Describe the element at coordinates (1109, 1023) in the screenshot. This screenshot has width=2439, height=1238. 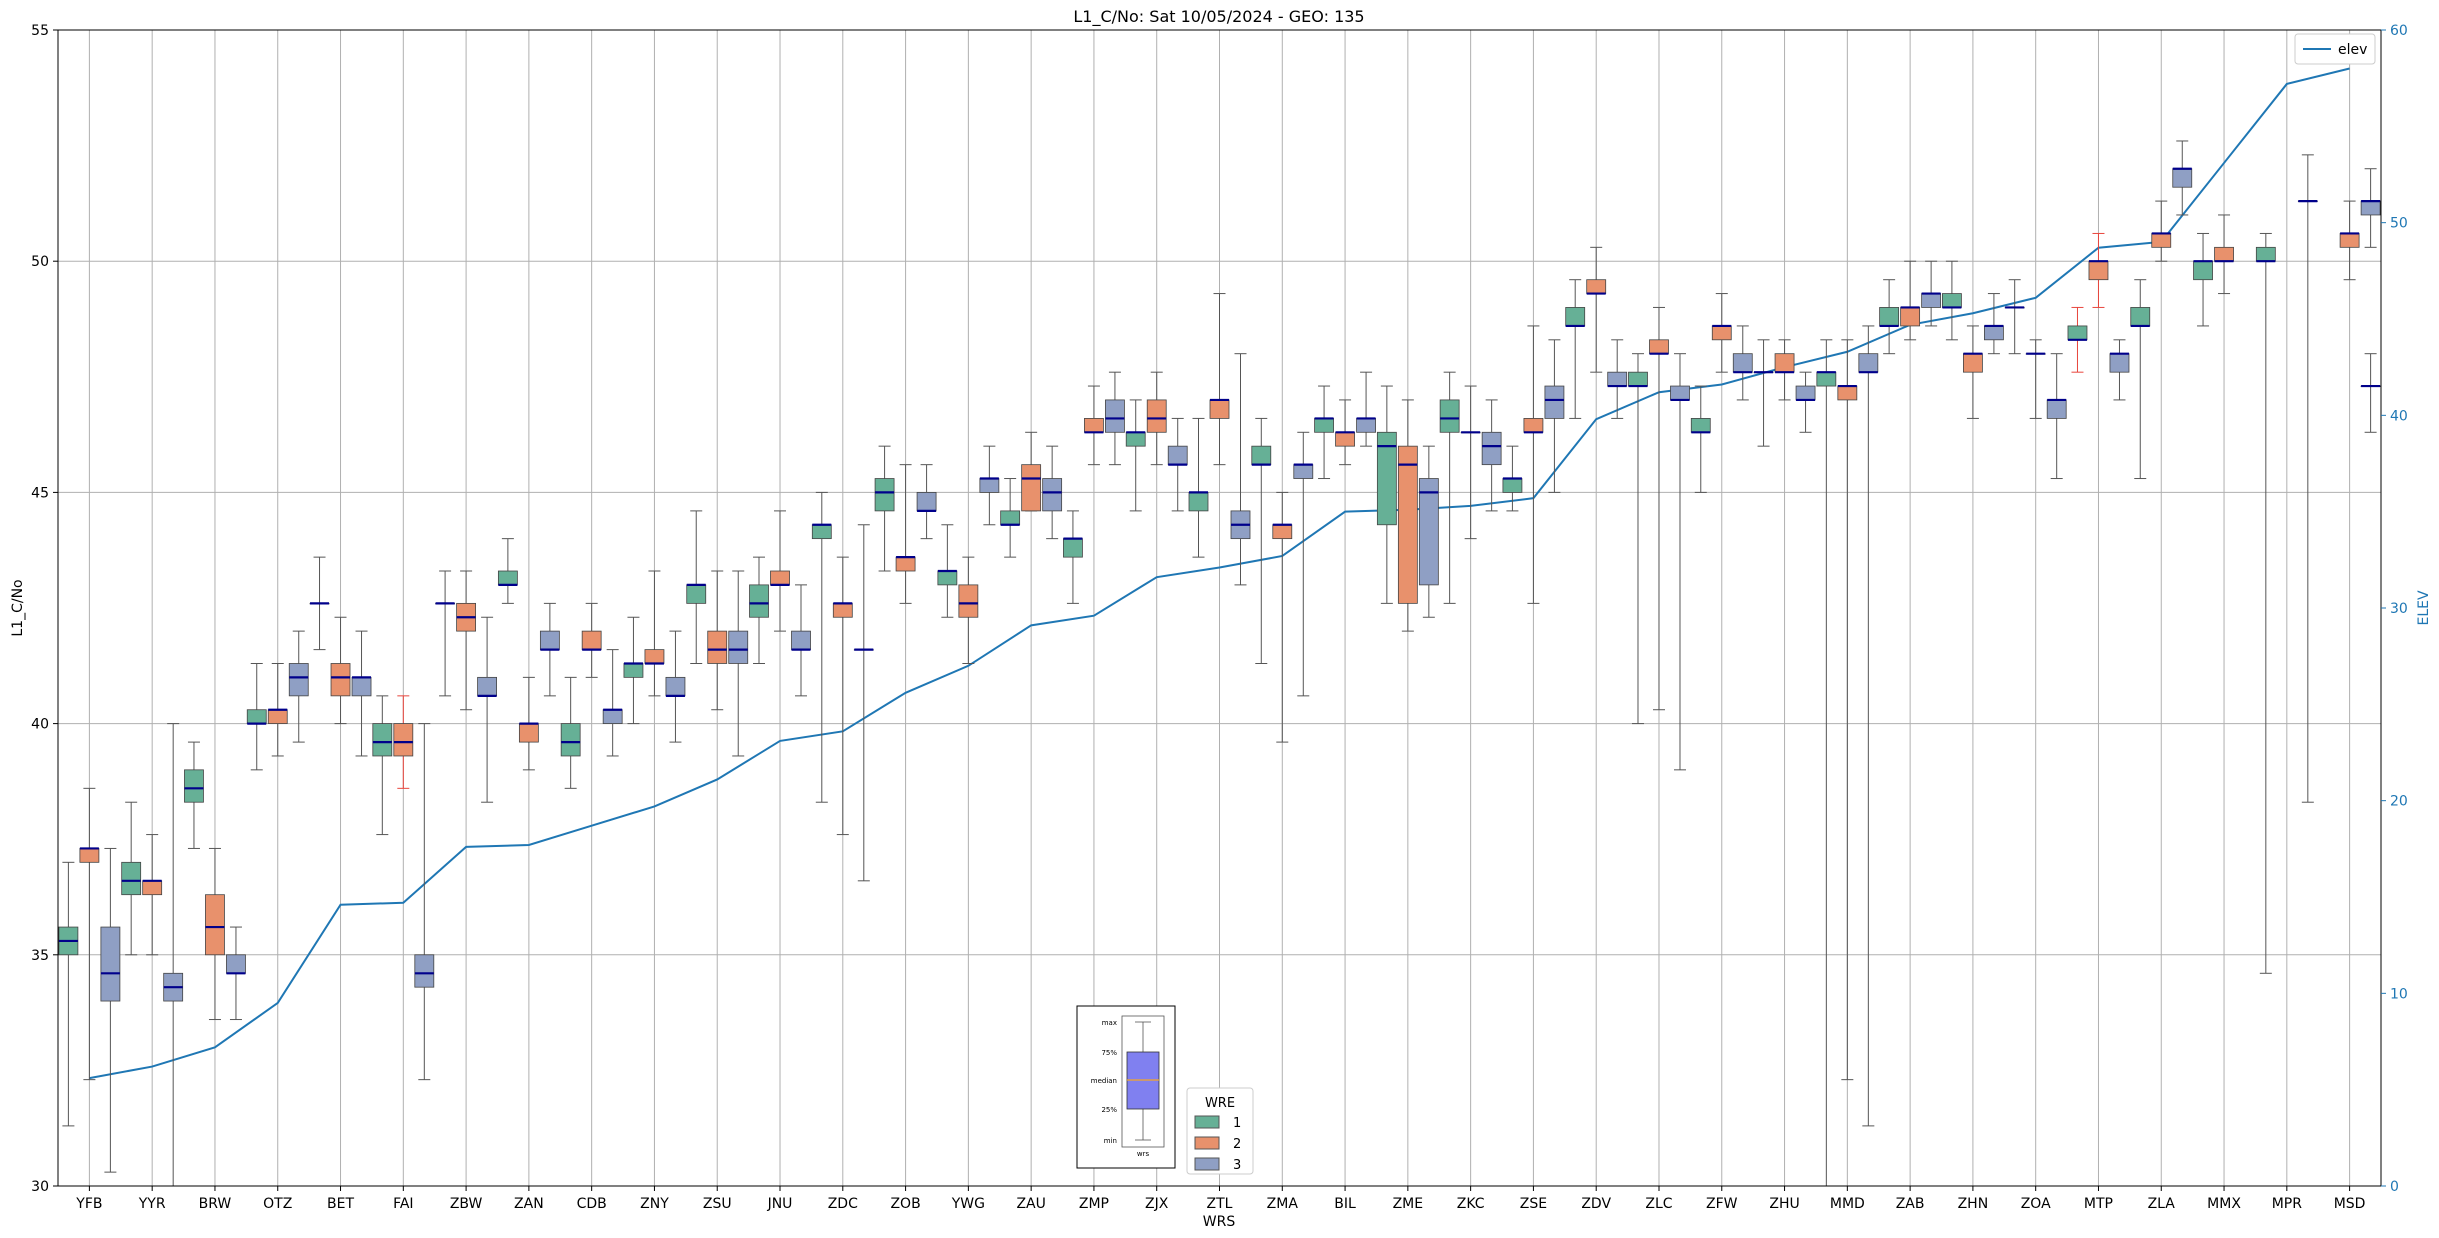
I see `box-key-max: max` at that location.